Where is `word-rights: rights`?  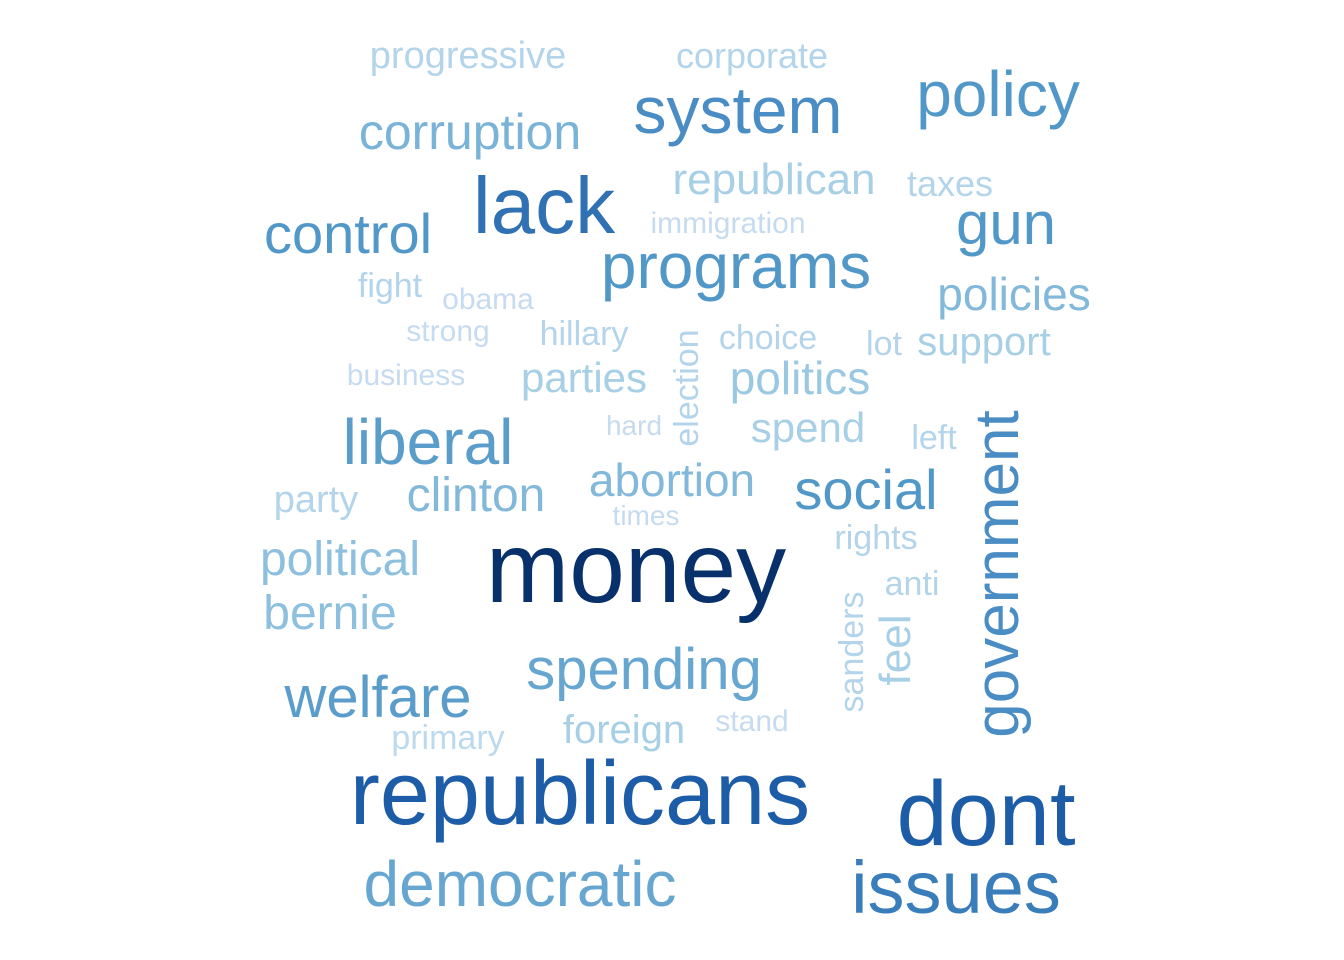
word-rights: rights is located at coordinates (876, 538).